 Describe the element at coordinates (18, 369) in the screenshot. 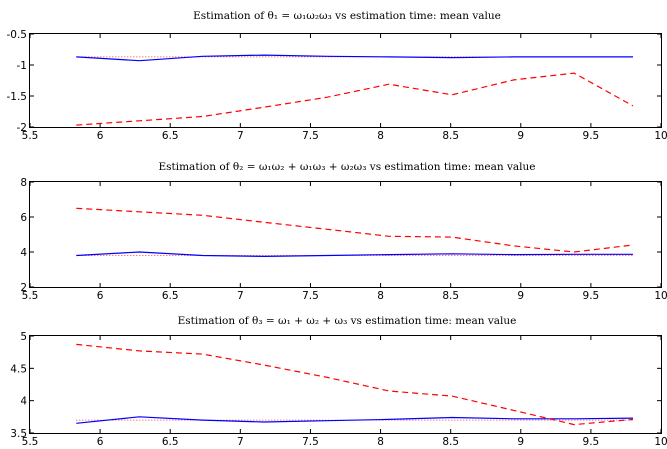

I see `y-tick-label: 4.5` at that location.